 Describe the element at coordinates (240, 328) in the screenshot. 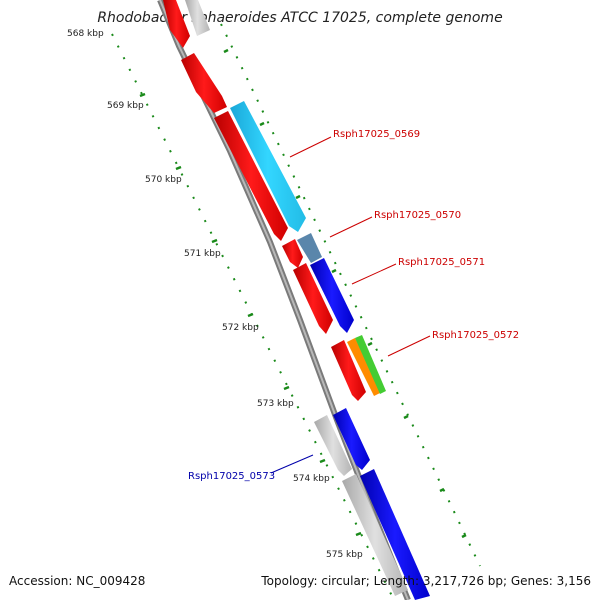

I see `tick-label-572: 572 kbp` at that location.